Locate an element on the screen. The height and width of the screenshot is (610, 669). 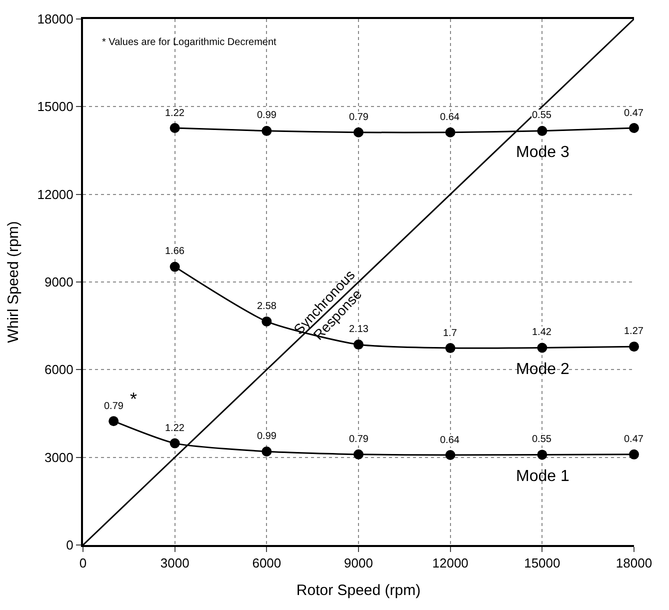
x-tick-label: 0 is located at coordinates (83, 563).